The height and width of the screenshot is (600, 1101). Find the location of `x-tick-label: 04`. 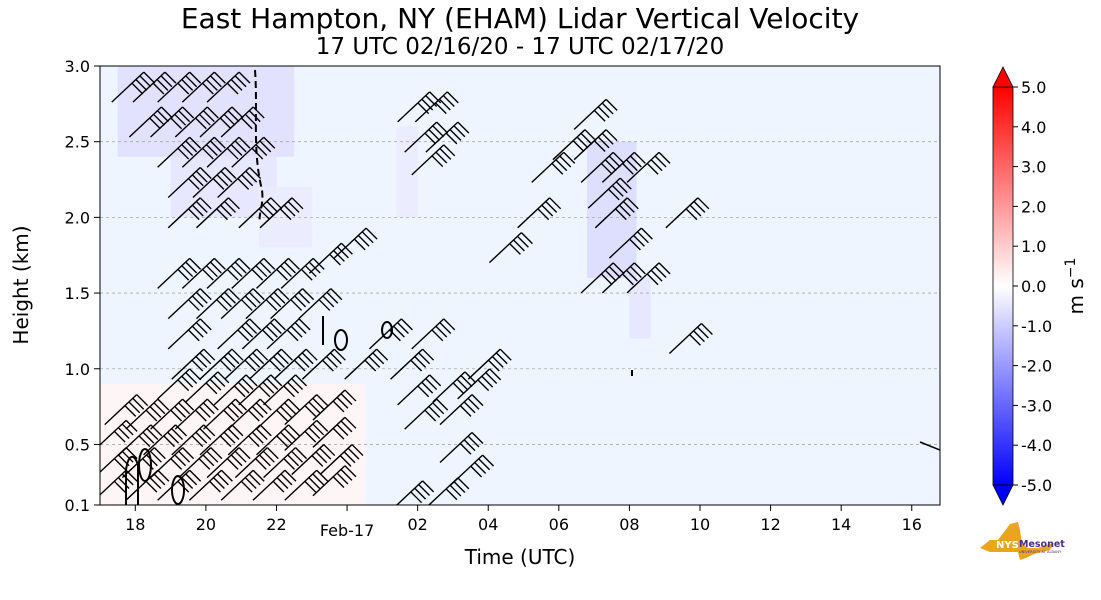

x-tick-label: 04 is located at coordinates (488, 524).